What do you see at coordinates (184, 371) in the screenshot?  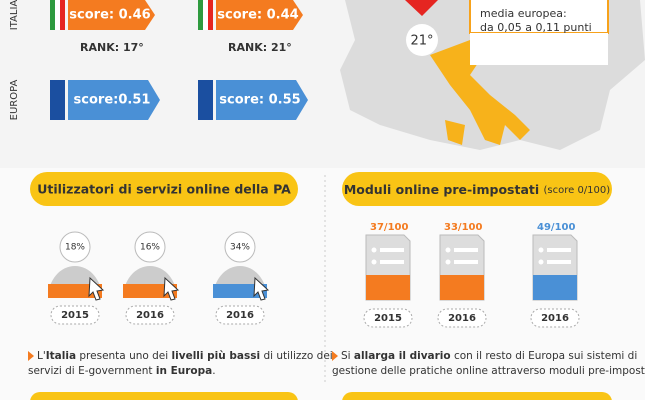 I see `note-segment: in Europa` at bounding box center [184, 371].